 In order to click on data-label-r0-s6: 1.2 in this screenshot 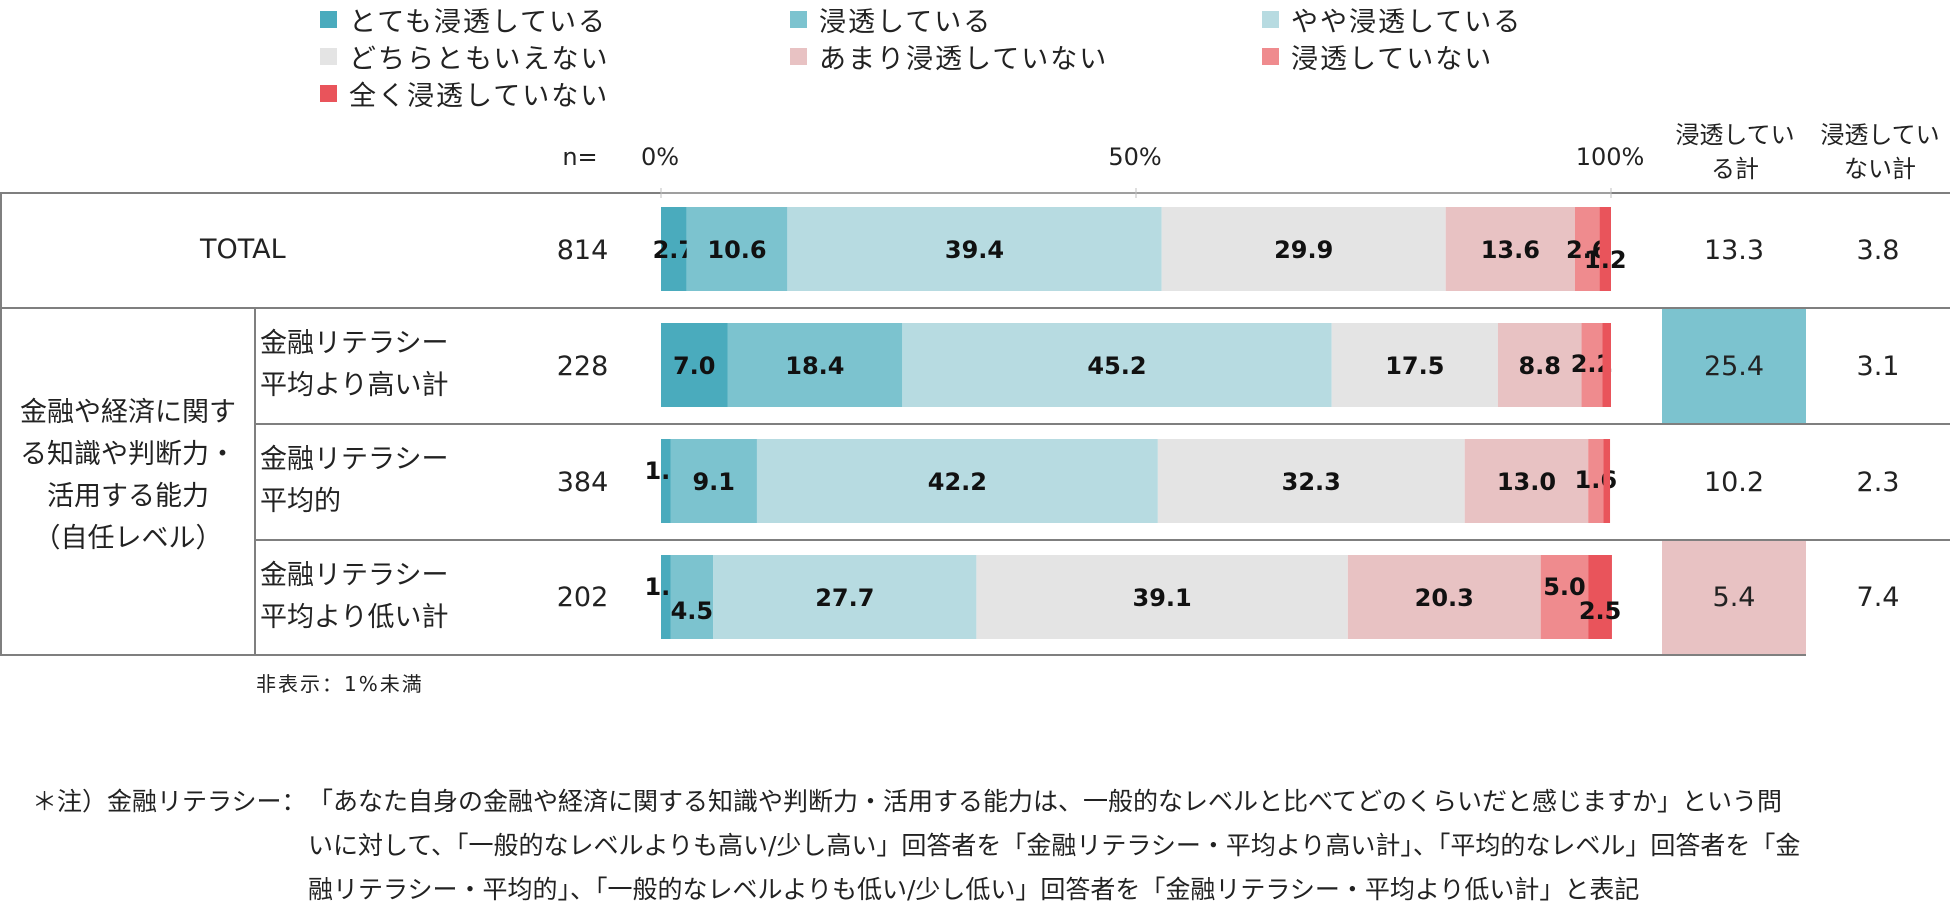, I will do `click(1605, 260)`.